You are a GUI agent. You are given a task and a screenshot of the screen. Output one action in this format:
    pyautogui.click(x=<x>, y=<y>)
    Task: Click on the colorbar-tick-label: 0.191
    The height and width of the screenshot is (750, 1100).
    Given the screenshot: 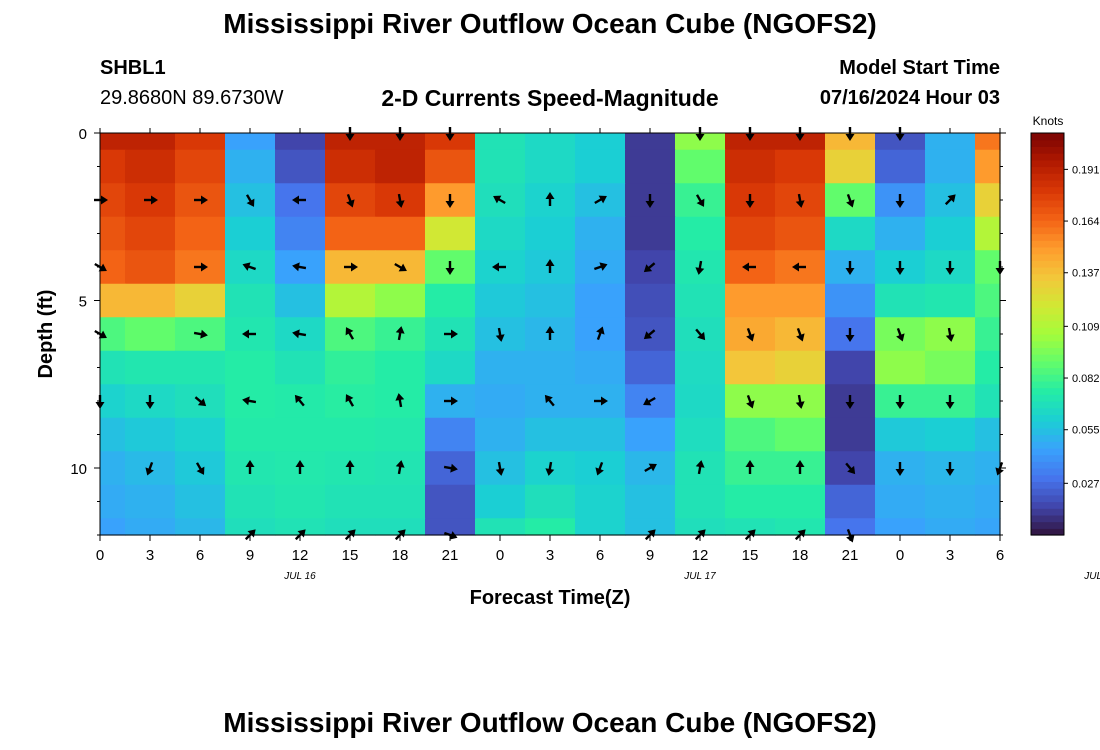 What is the action you would take?
    pyautogui.click(x=1086, y=170)
    